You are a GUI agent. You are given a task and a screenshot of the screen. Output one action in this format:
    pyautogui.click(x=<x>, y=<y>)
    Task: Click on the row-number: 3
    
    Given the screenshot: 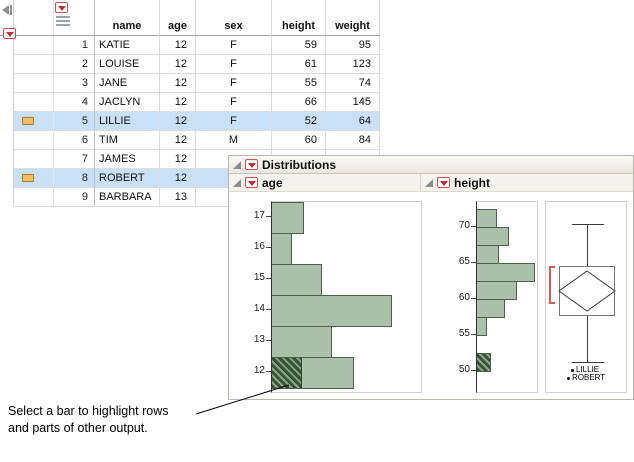 What is the action you would take?
    pyautogui.click(x=74, y=83)
    